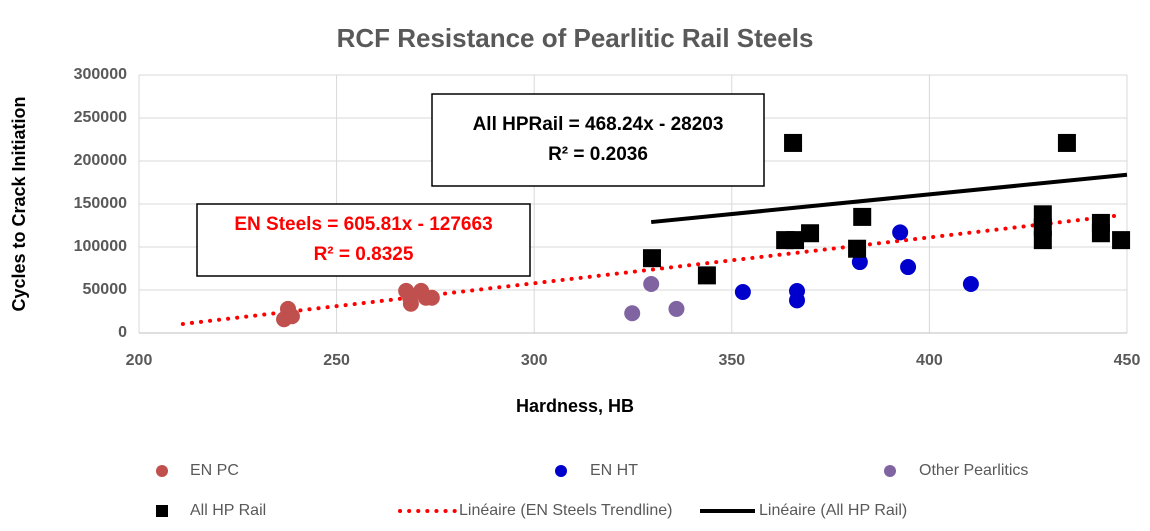  I want to click on x-tick-label: 250, so click(336, 360).